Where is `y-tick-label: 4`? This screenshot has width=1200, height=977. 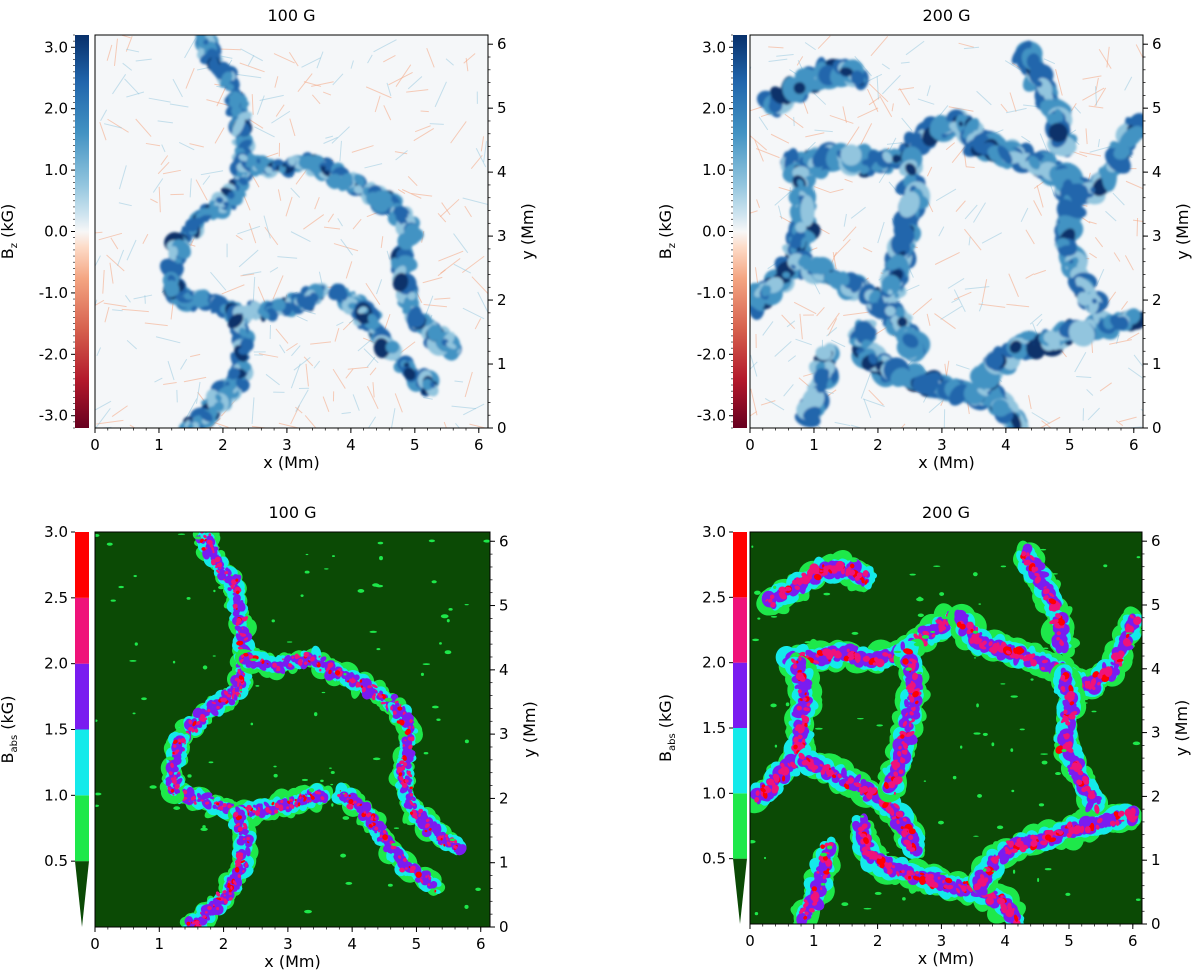 y-tick-label: 4 is located at coordinates (1156, 669).